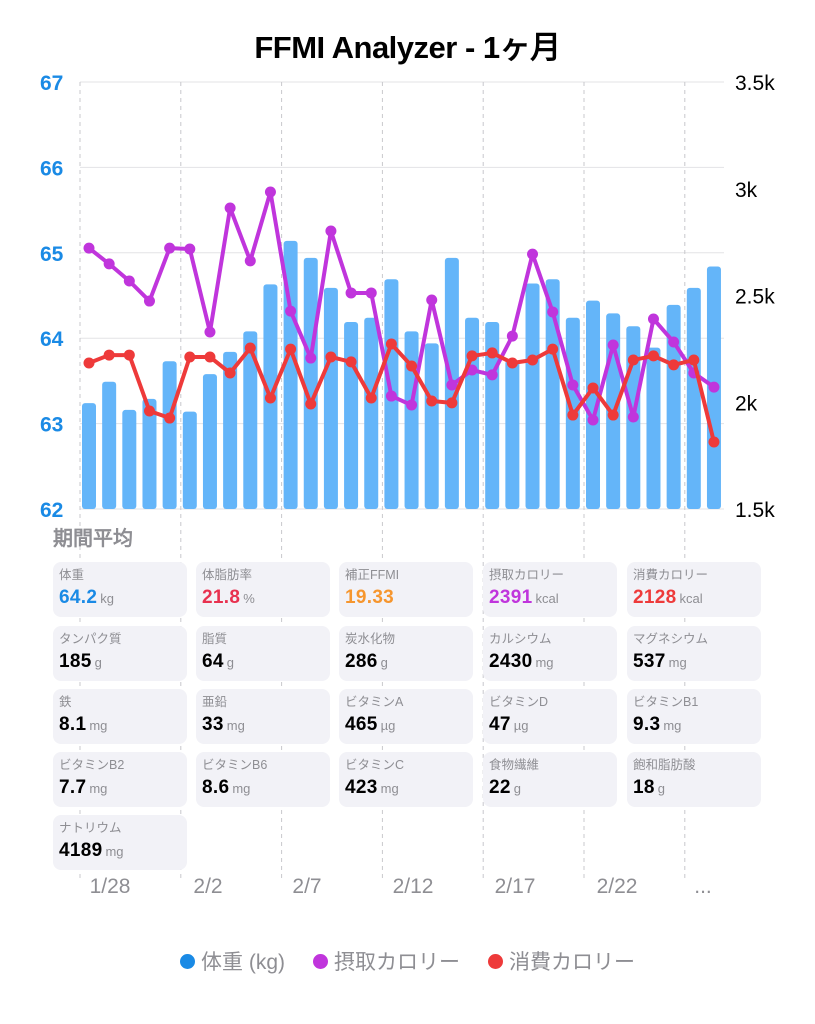 This screenshot has width=815, height=1024. Describe the element at coordinates (73, 787) in the screenshot. I see `stat-value: 7.7` at that location.